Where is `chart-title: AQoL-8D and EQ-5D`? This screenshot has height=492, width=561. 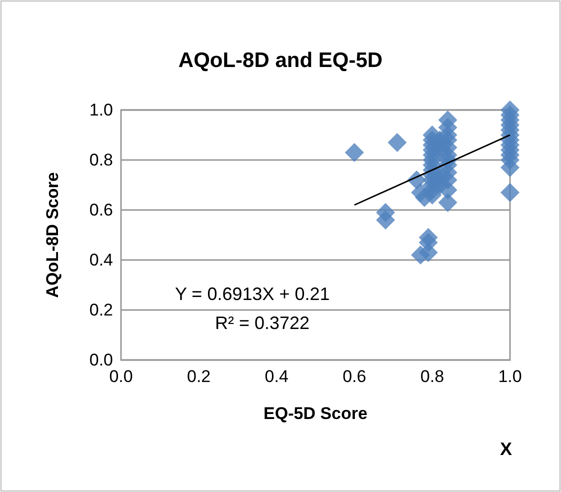 chart-title: AQoL-8D and EQ-5D is located at coordinates (280, 60).